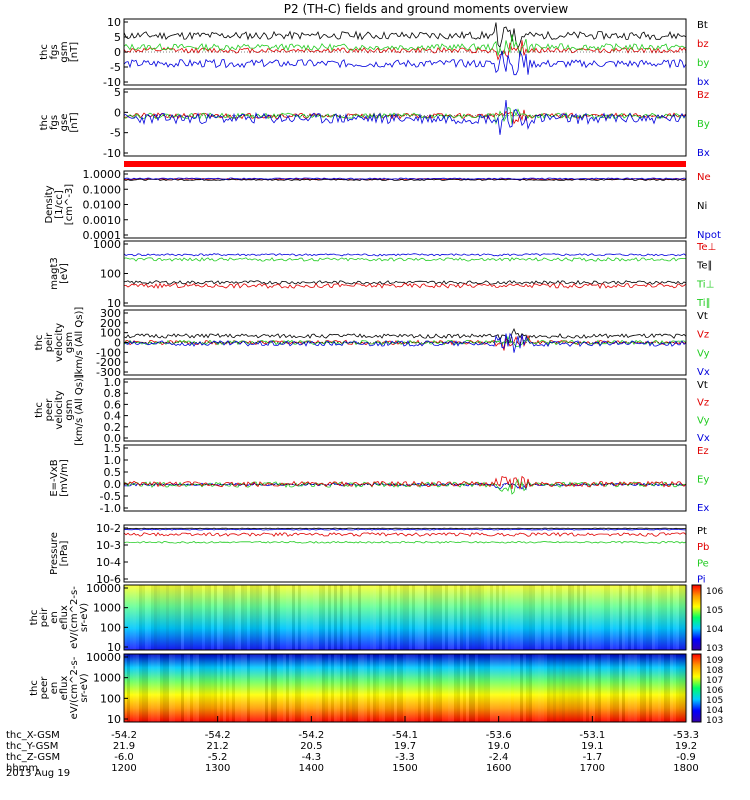 Image resolution: width=750 pixels, height=800 pixels. I want to click on panel-2: Bz By Bx 5 0 -5 -10 thcfgsgse[nT], so click(374, 123).